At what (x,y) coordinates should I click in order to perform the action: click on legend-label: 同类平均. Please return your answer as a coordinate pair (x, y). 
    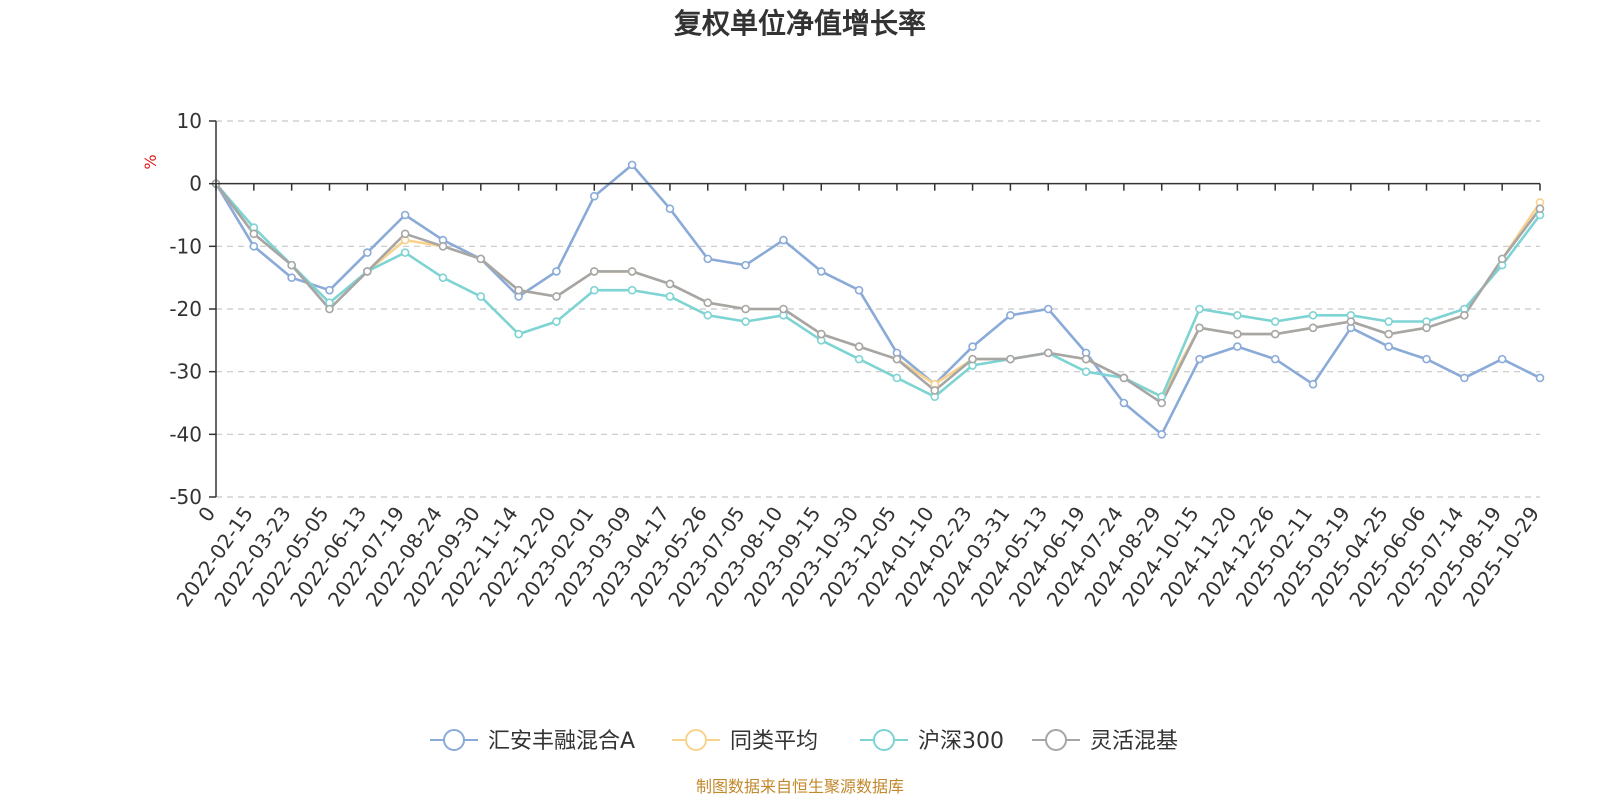
    Looking at the image, I should click on (774, 741).